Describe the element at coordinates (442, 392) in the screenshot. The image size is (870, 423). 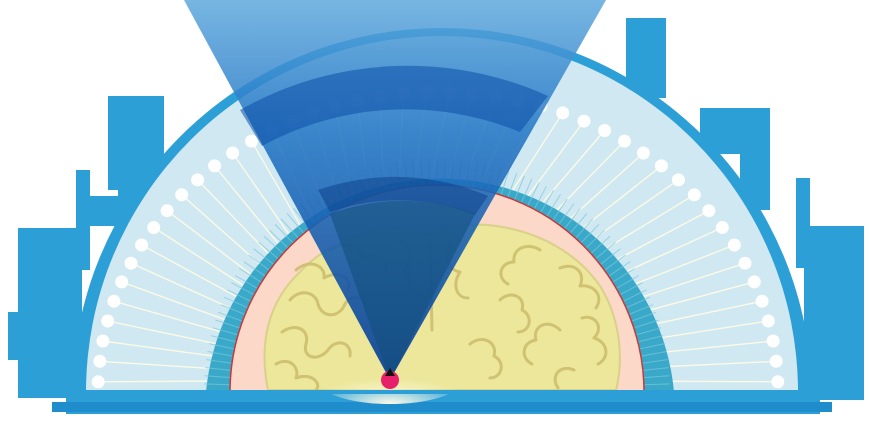
I see `base-line` at that location.